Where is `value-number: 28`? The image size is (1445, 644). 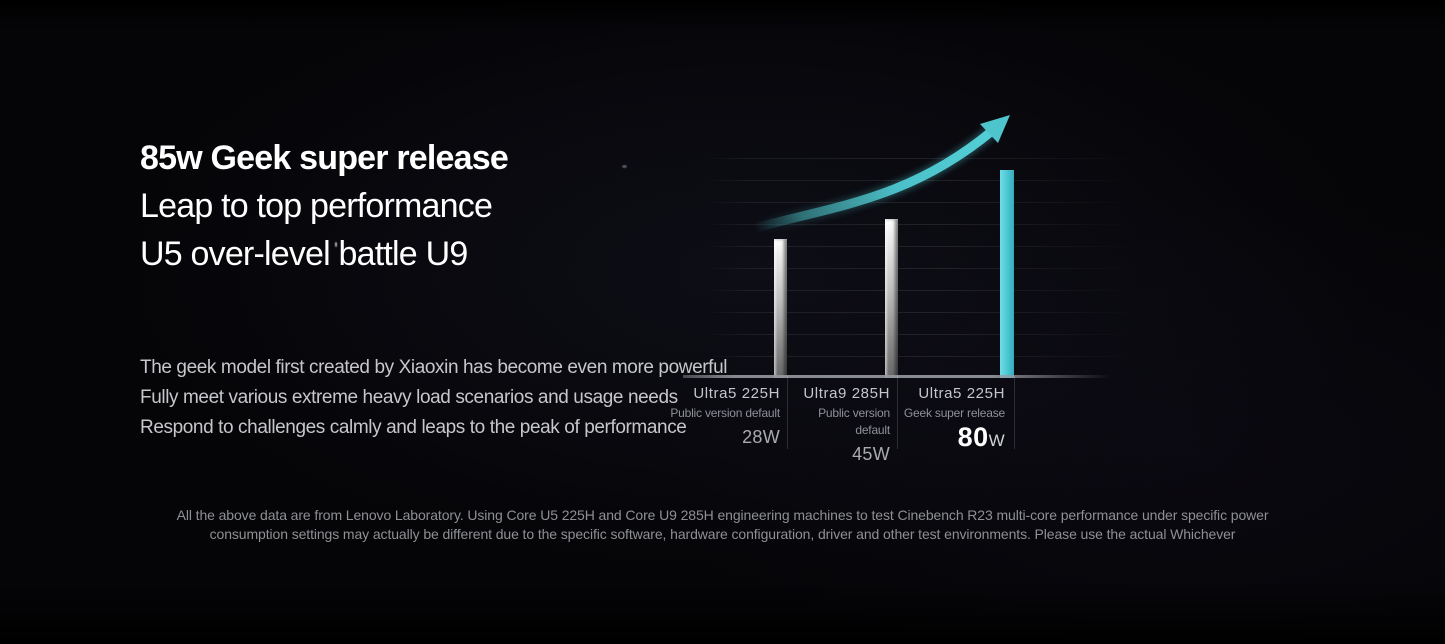 value-number: 28 is located at coordinates (752, 437).